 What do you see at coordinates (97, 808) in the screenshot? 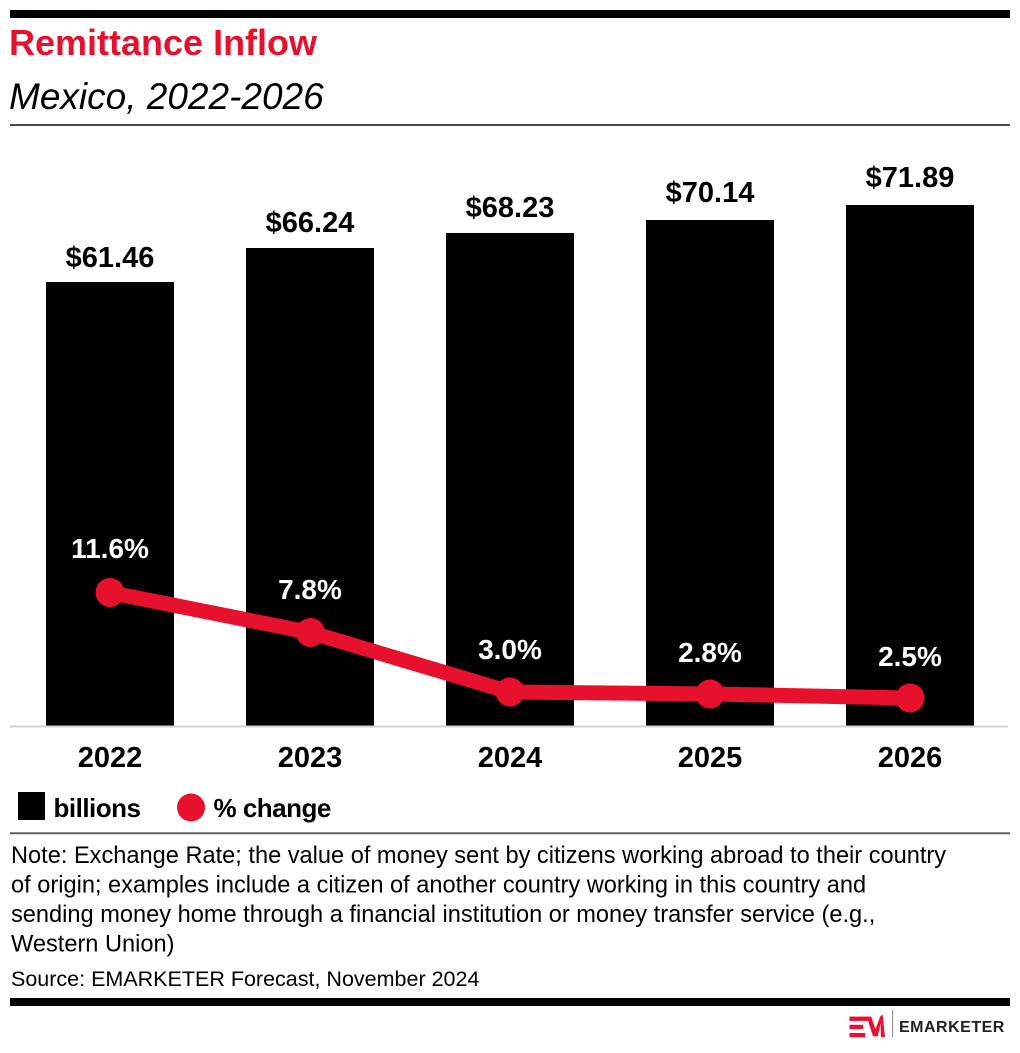
I see `svg-text: billions` at bounding box center [97, 808].